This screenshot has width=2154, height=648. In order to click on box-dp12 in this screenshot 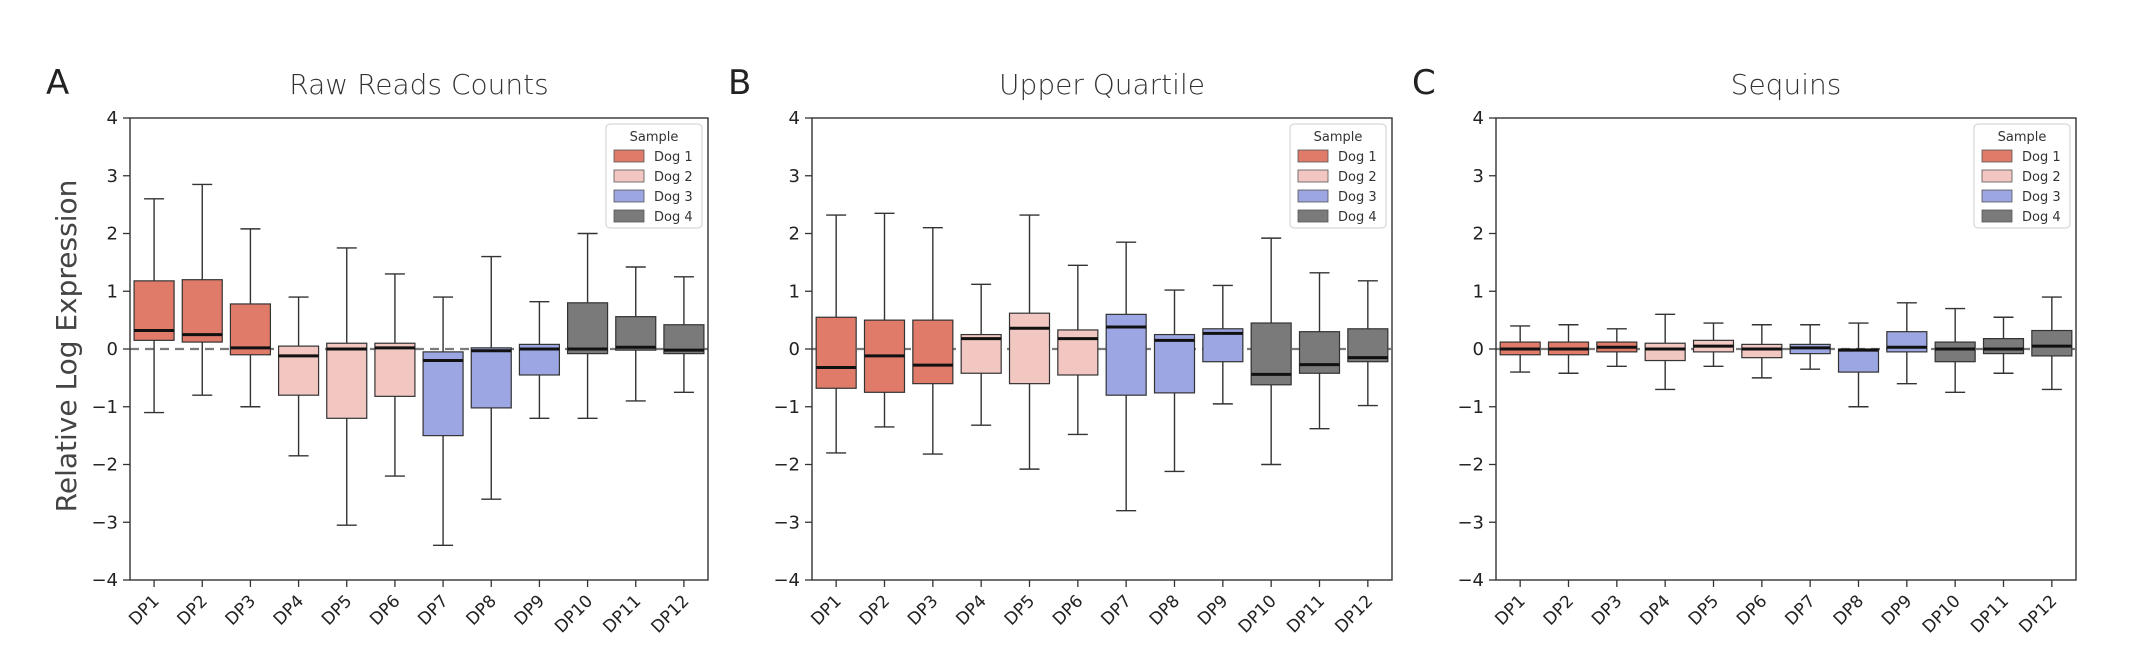, I will do `click(2052, 343)`.